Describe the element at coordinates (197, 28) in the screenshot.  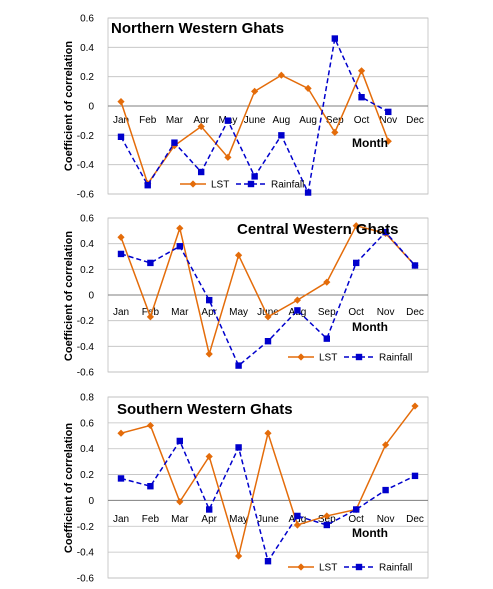
I see `chart-title: Northern Western Ghats` at that location.